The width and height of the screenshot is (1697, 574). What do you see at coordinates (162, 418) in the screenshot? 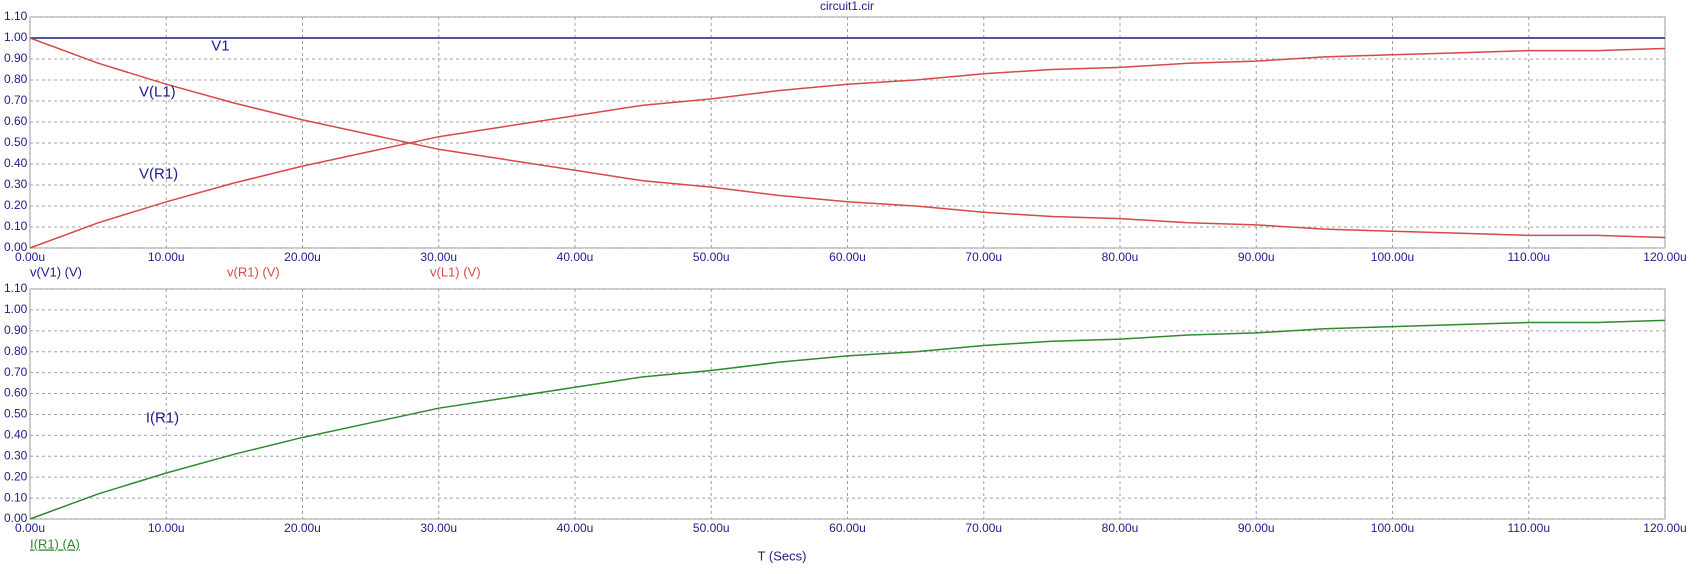
I see `annotation: I(R1)` at bounding box center [162, 418].